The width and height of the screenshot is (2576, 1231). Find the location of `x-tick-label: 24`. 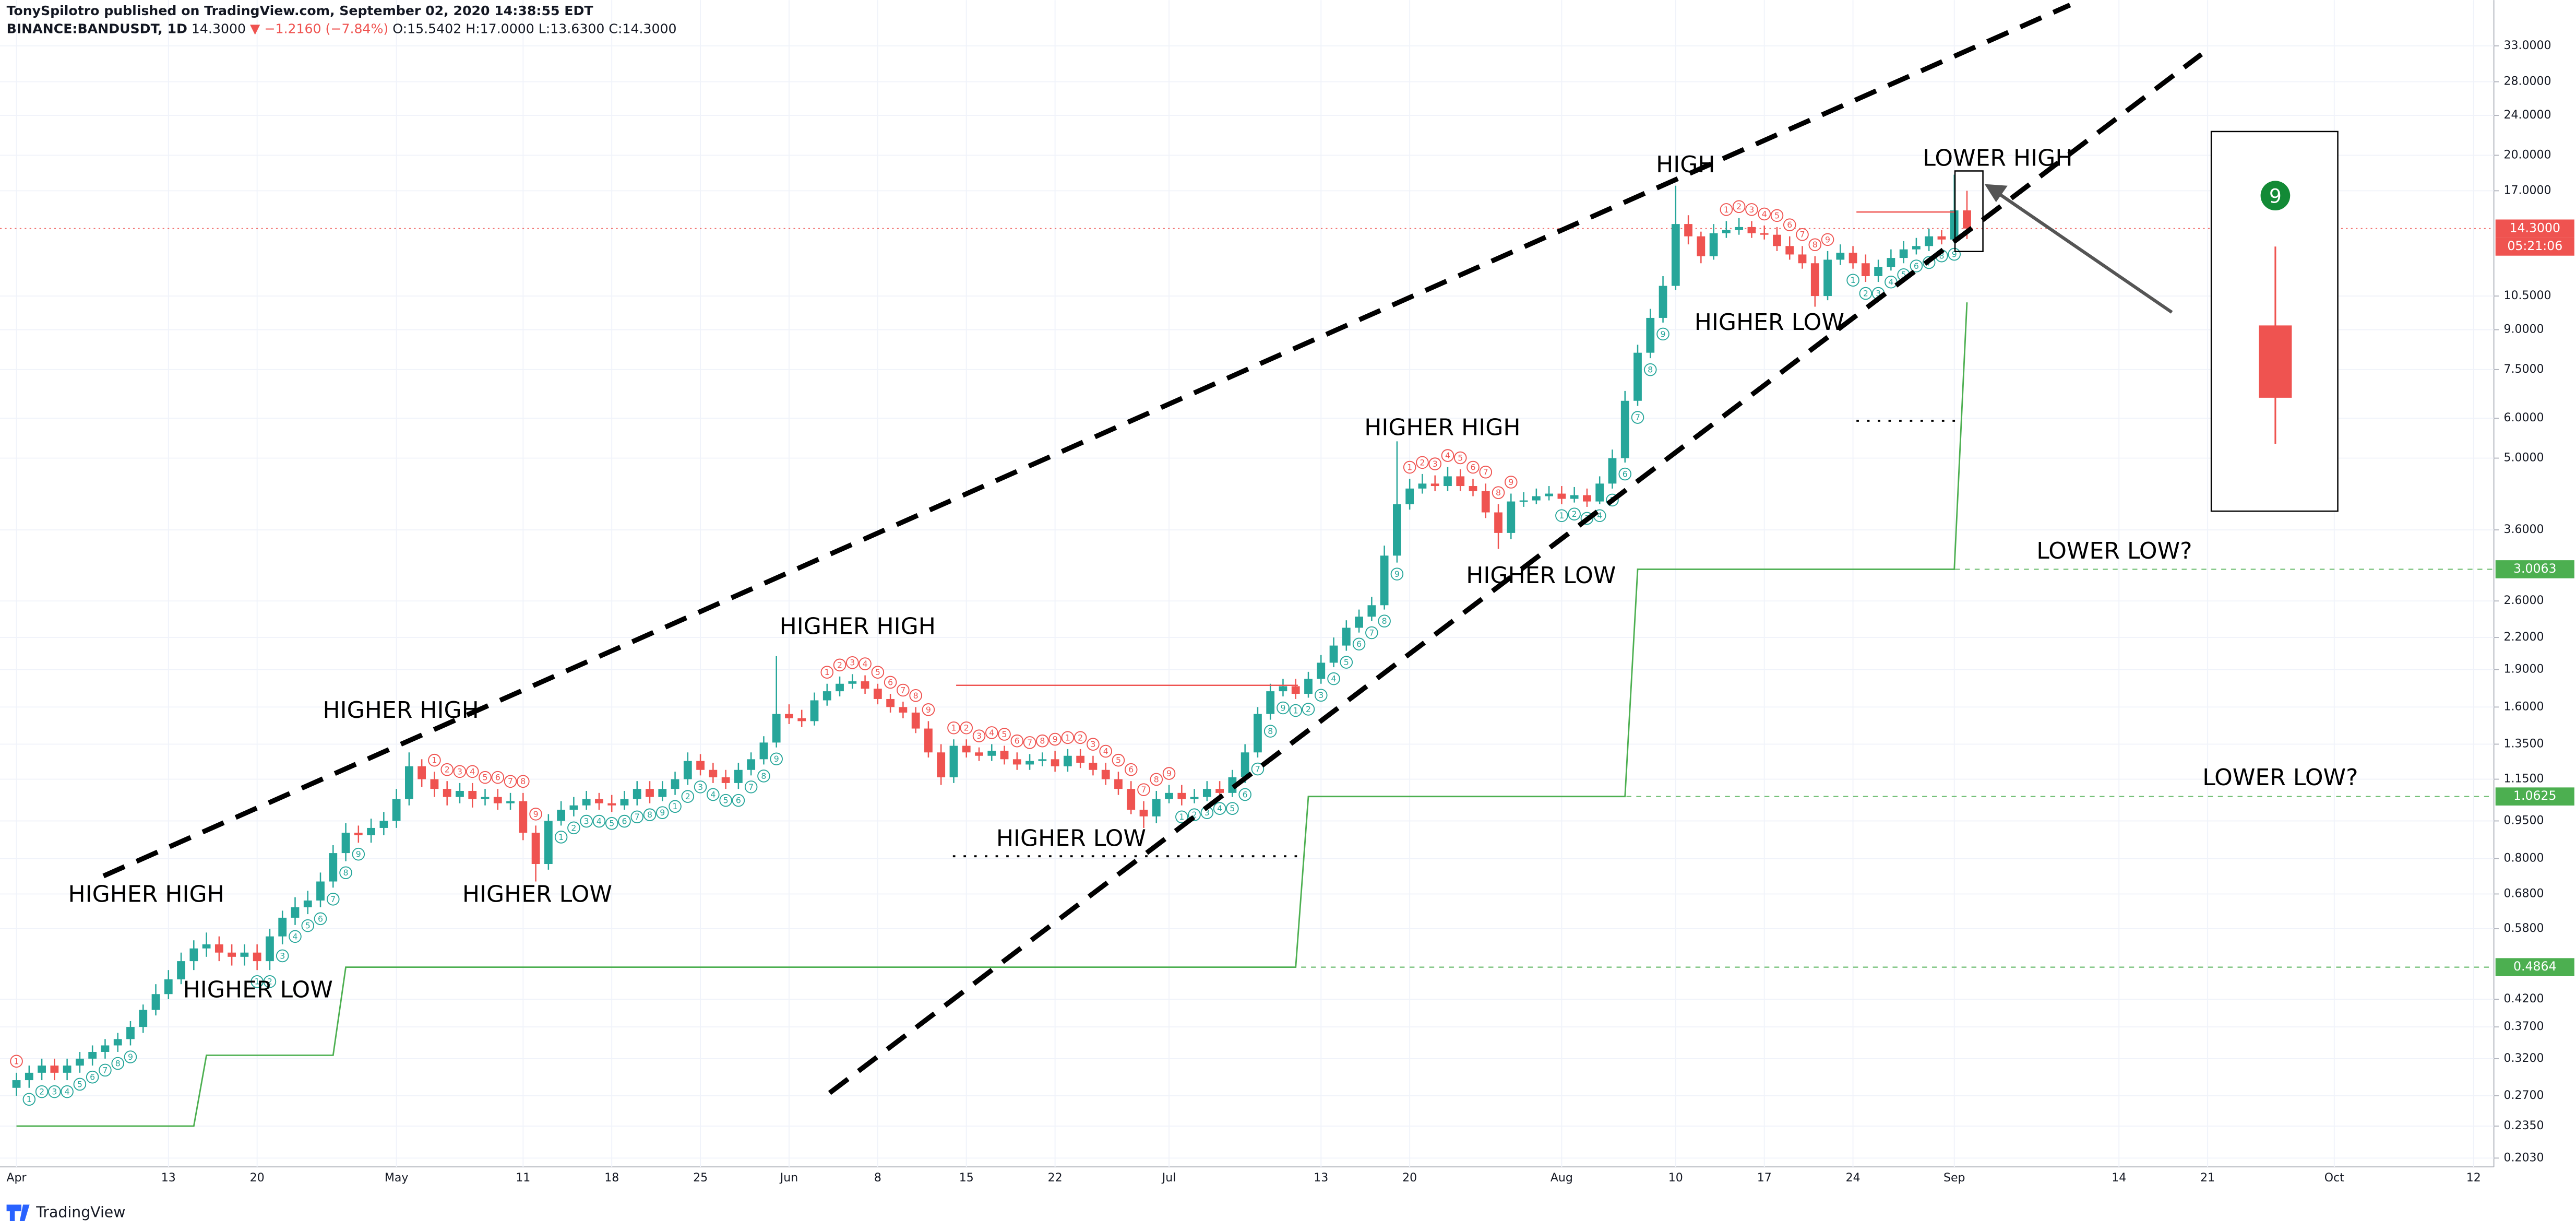

x-tick-label: 24 is located at coordinates (1853, 1178).